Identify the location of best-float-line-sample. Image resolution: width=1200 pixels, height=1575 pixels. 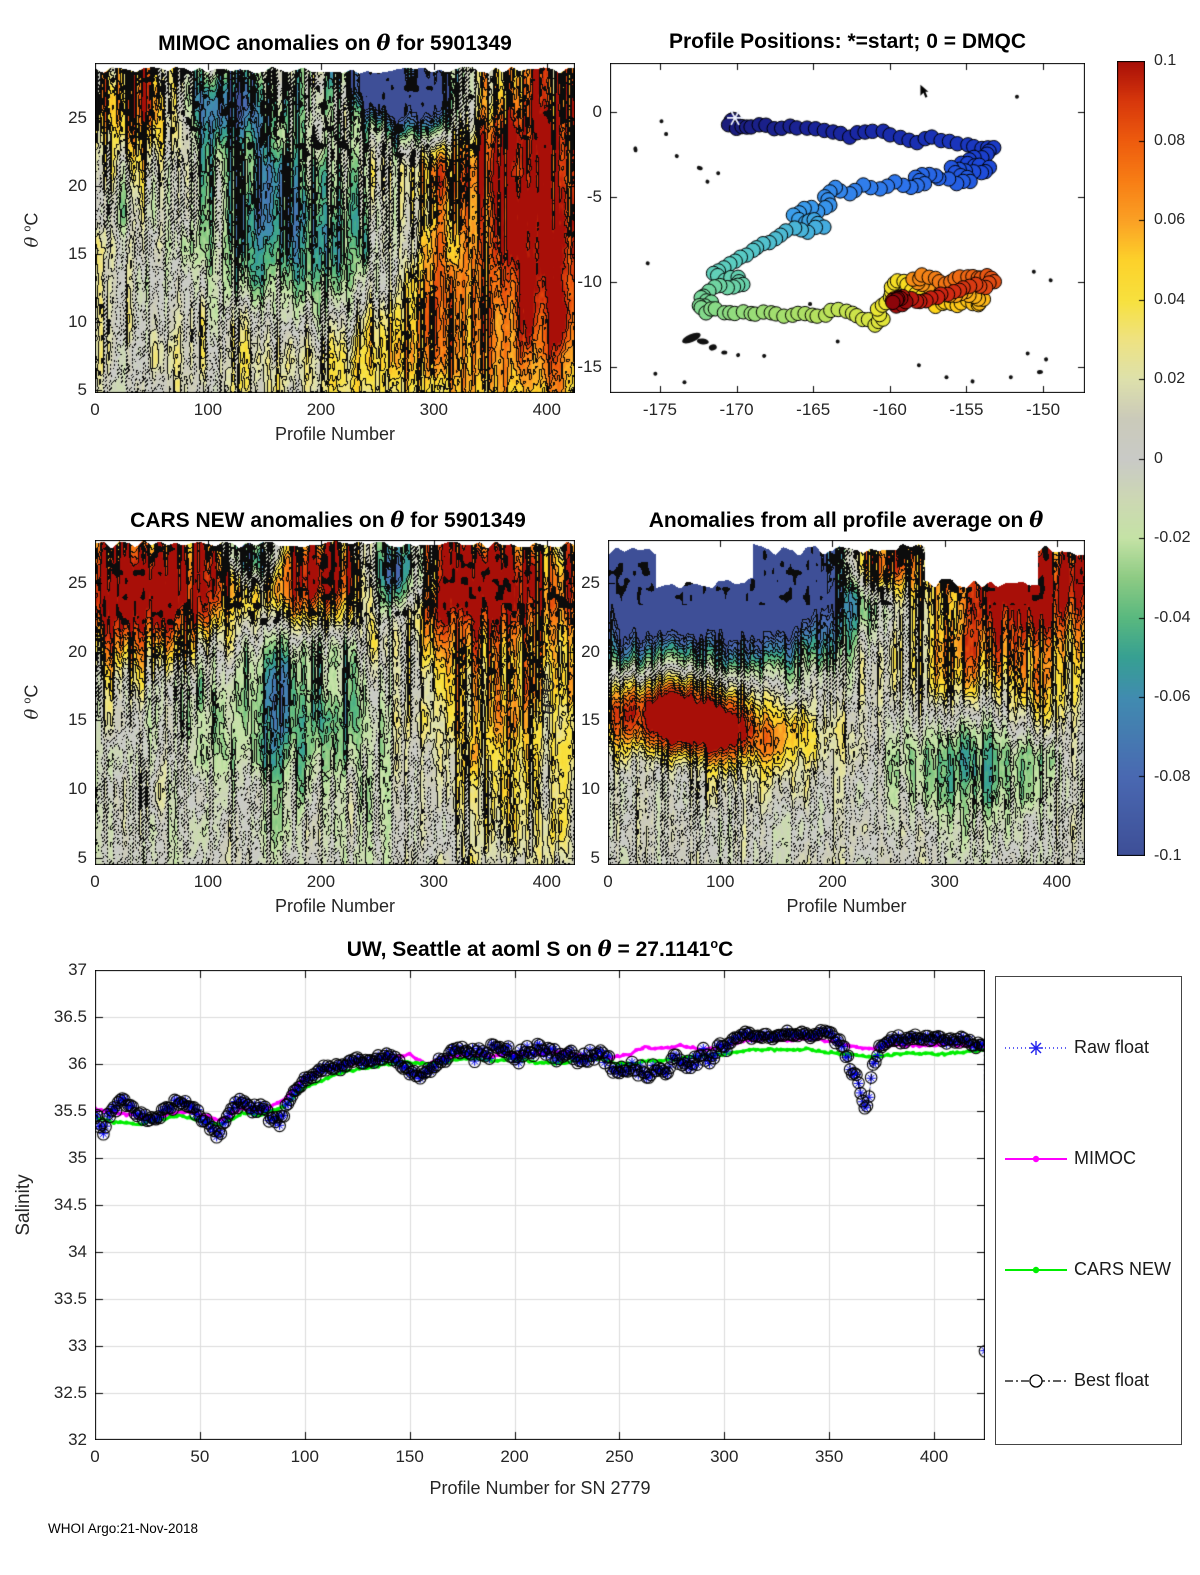
(1036, 1381).